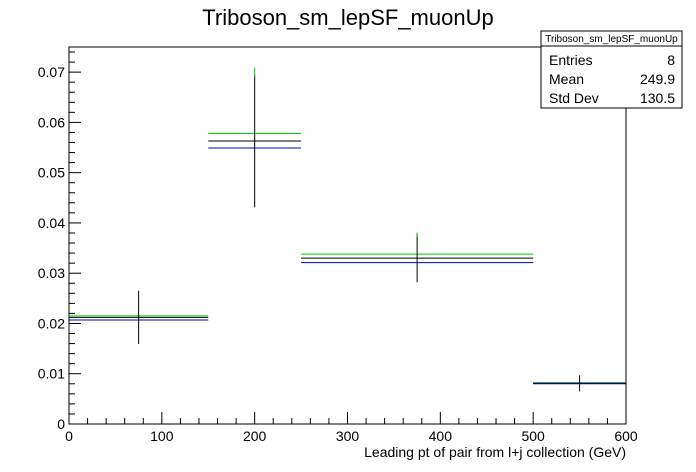 The image size is (696, 472). I want to click on y-tick-label: 0.07, so click(51, 72).